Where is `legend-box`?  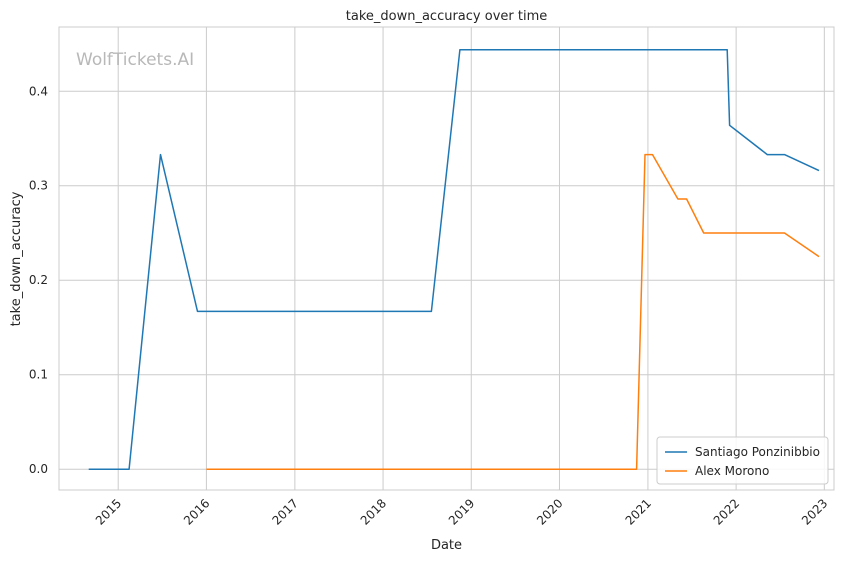
legend-box is located at coordinates (742, 460).